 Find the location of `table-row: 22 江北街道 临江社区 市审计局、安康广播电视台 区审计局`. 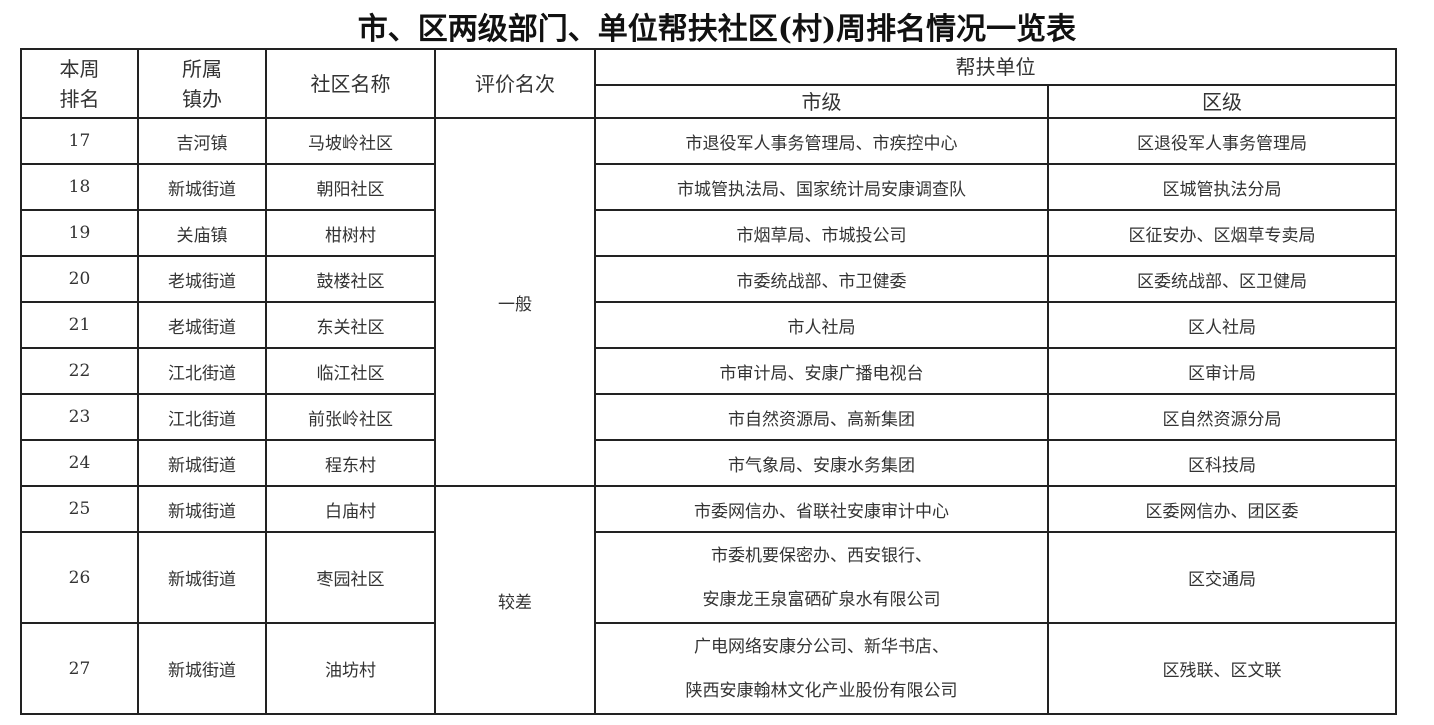

table-row: 22 江北街道 临江社区 市审计局、安康广播电视台 区审计局 is located at coordinates (708, 371).